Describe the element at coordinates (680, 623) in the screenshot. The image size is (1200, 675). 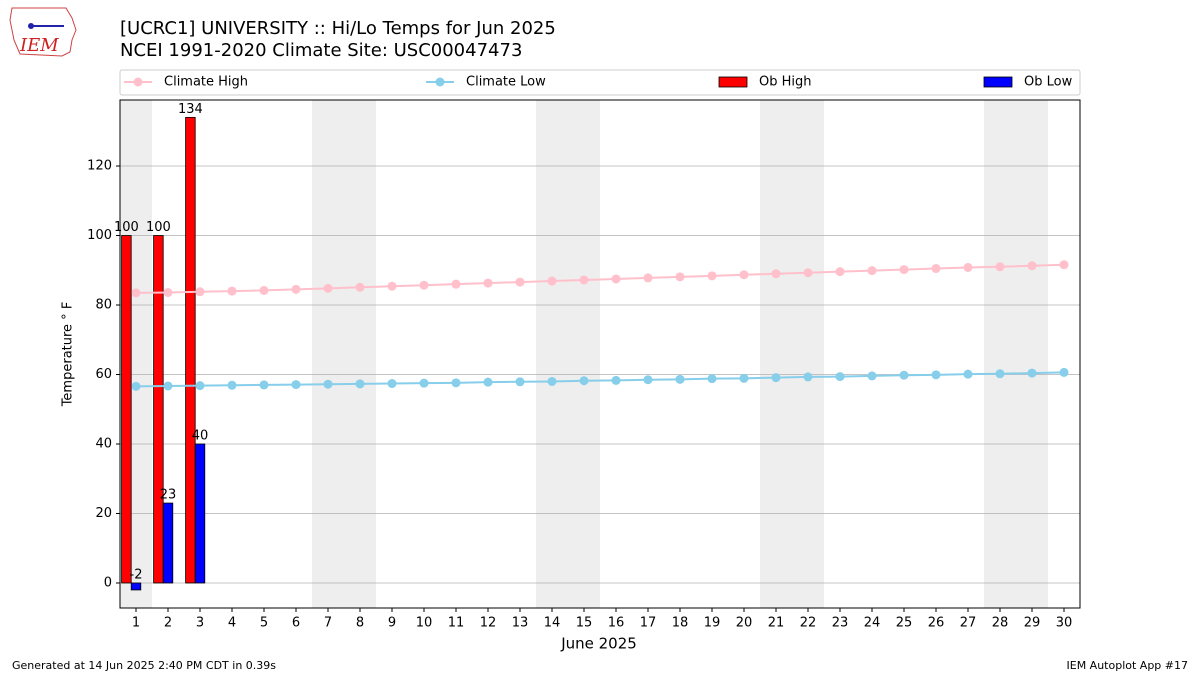
I see `x-tick-label: 18` at that location.